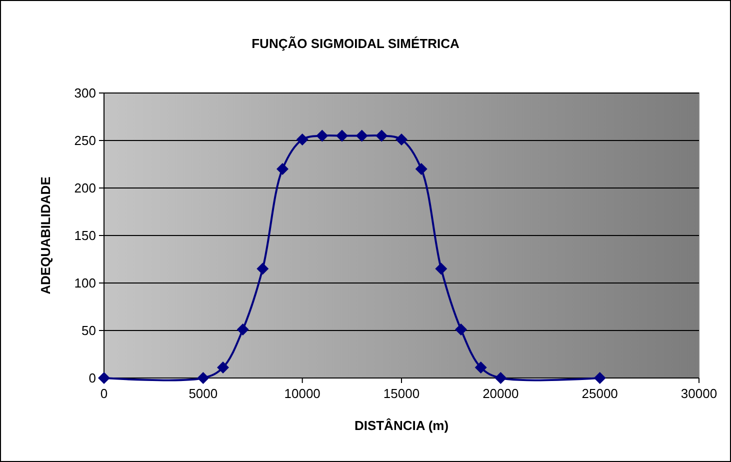 The width and height of the screenshot is (731, 462). I want to click on y-tick-label: 50, so click(89, 330).